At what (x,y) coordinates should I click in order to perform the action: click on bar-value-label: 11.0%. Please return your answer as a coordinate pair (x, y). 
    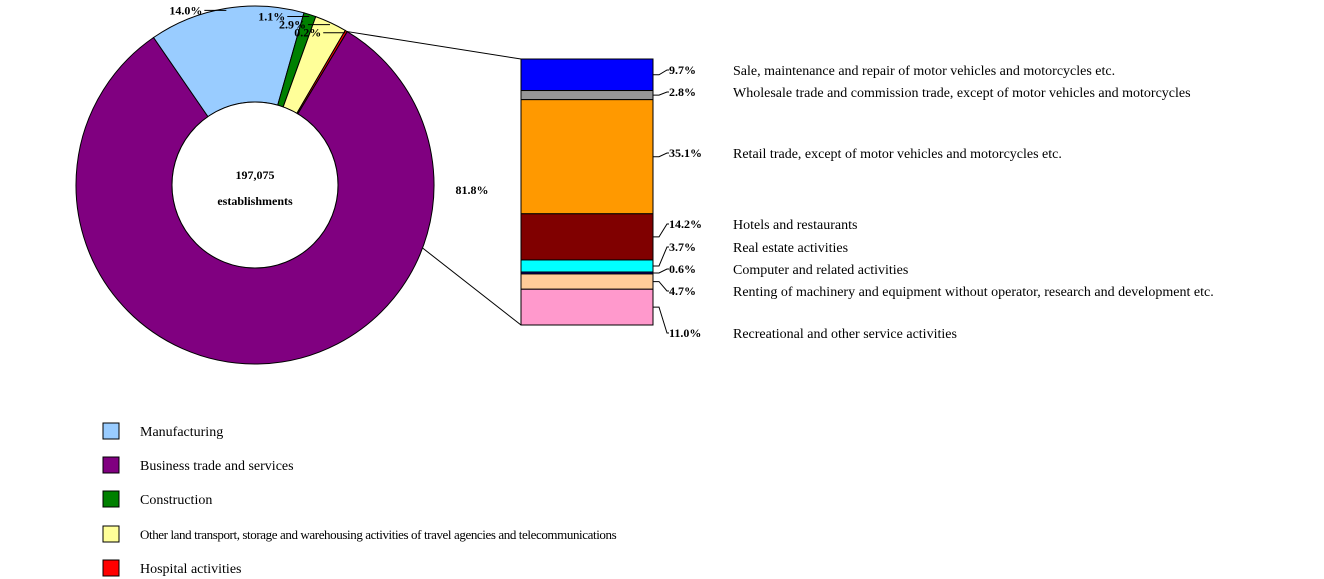
    Looking at the image, I should click on (685, 333).